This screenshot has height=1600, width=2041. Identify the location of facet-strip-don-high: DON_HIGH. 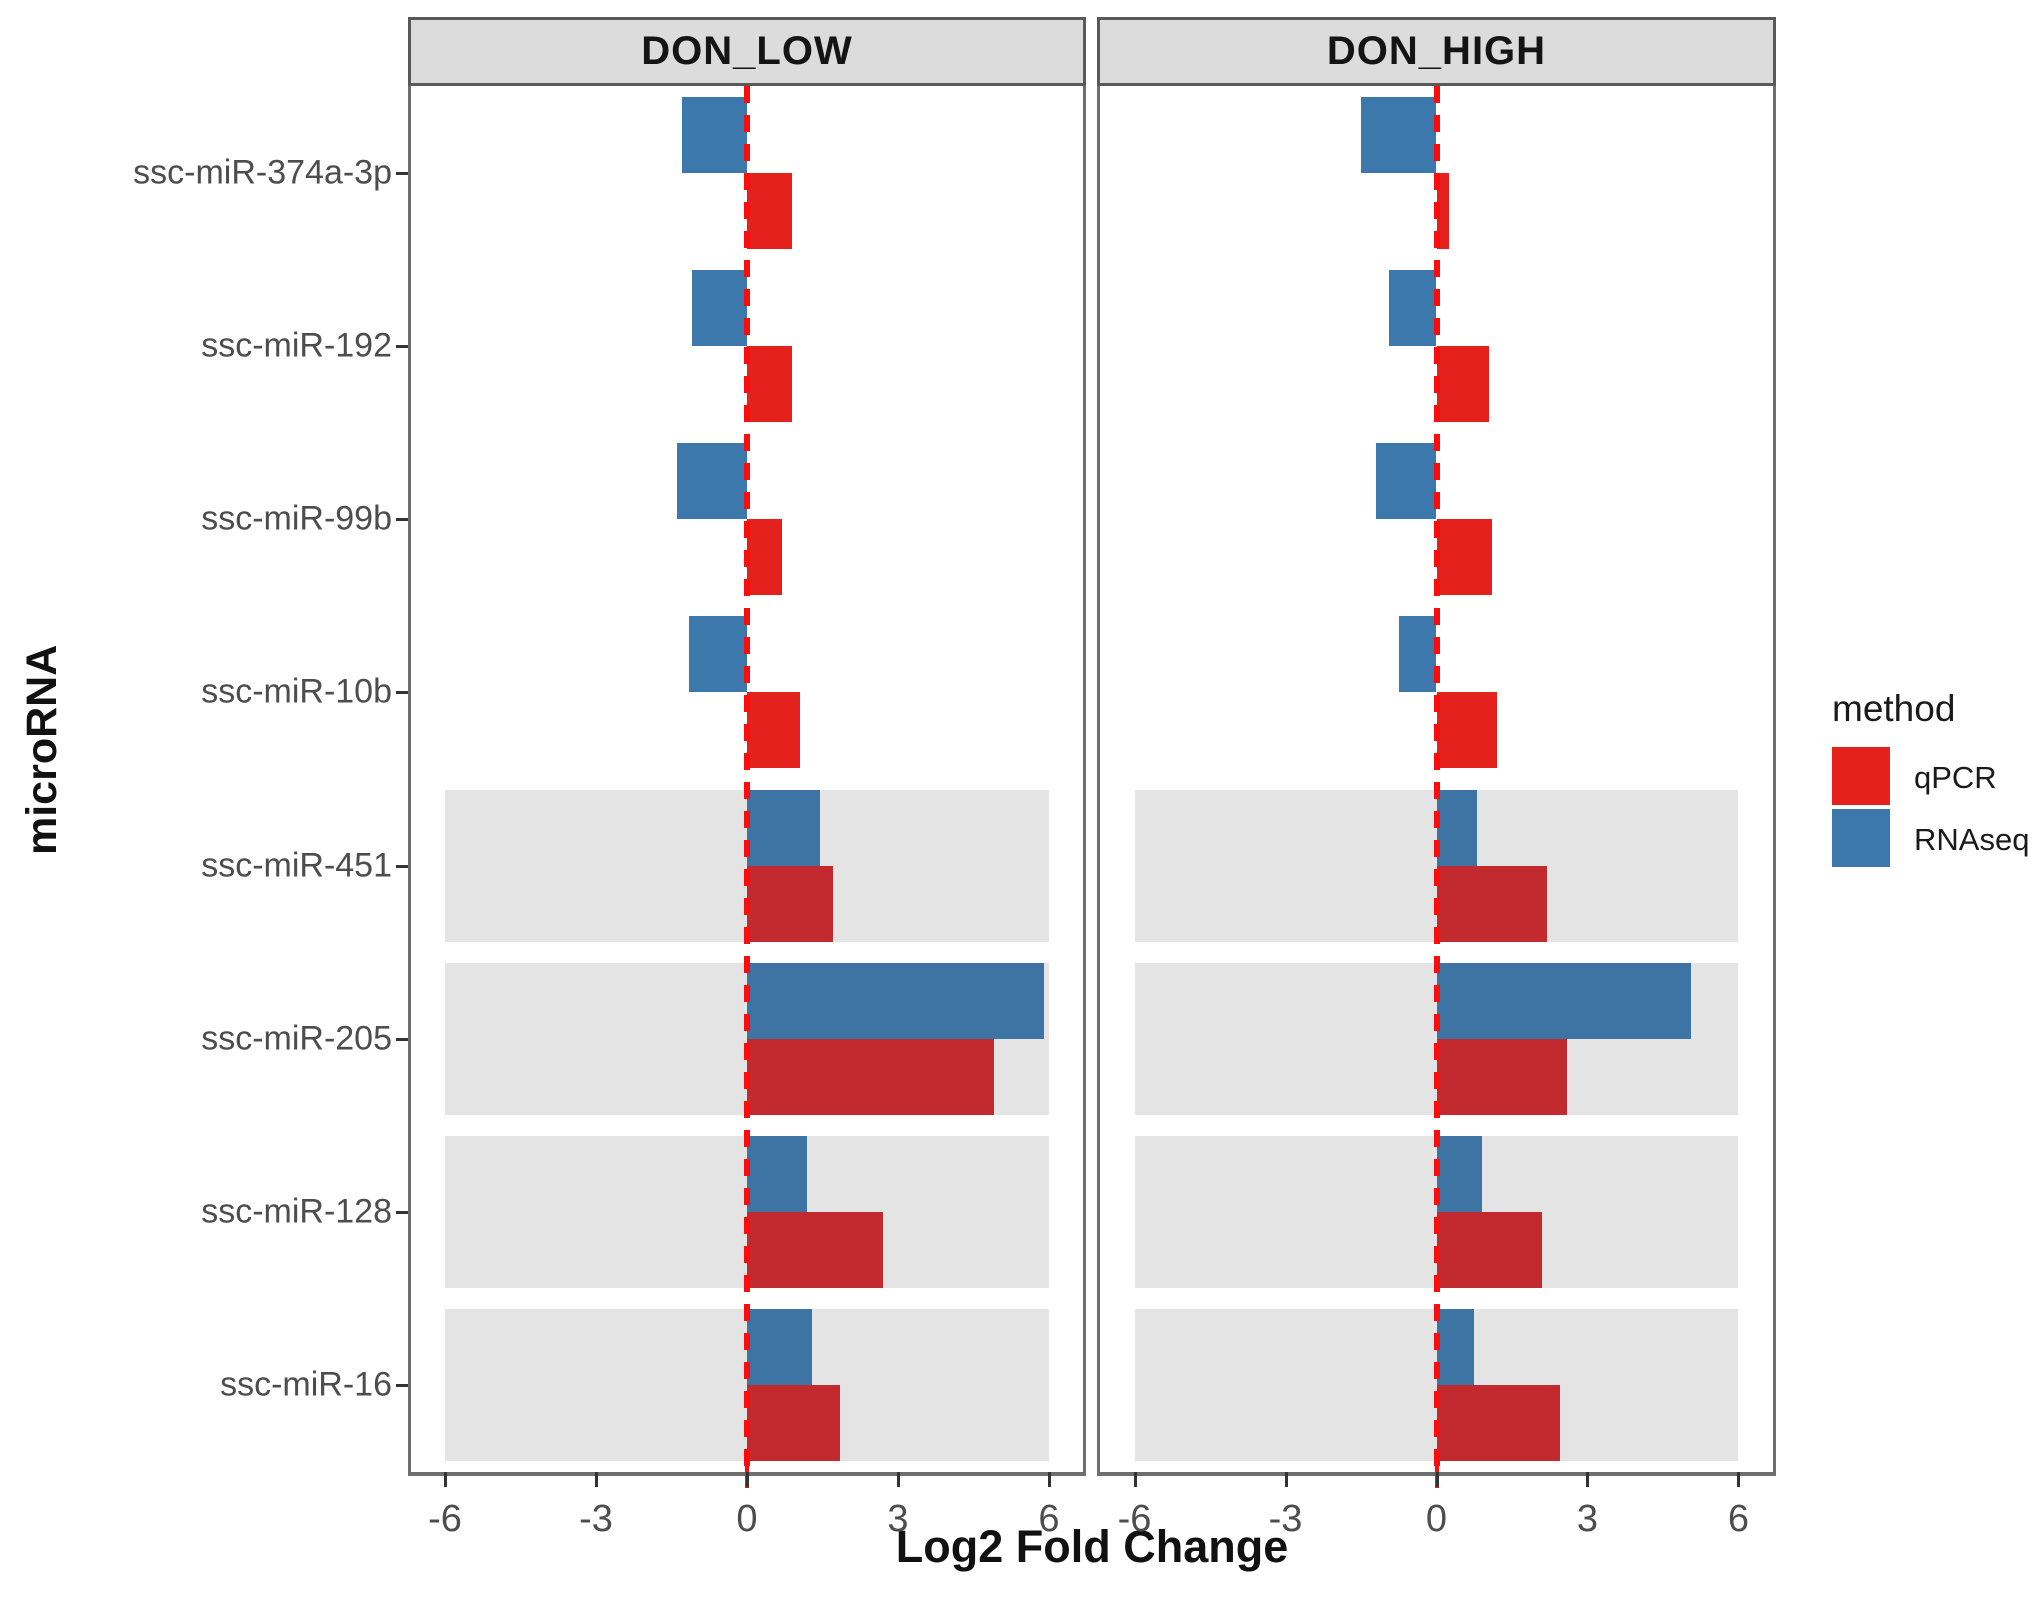
(1436, 51).